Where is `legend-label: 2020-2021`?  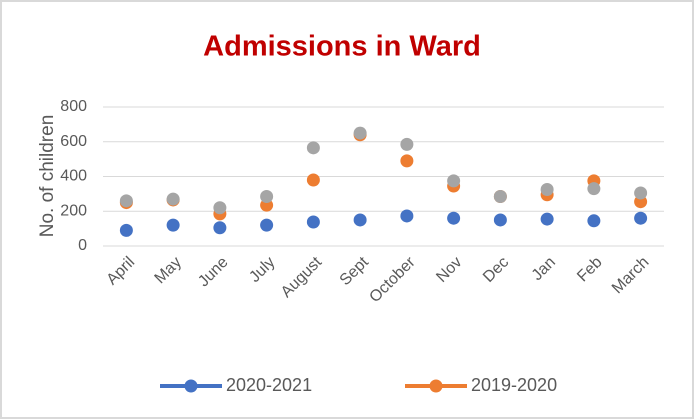
legend-label: 2020-2021 is located at coordinates (269, 385).